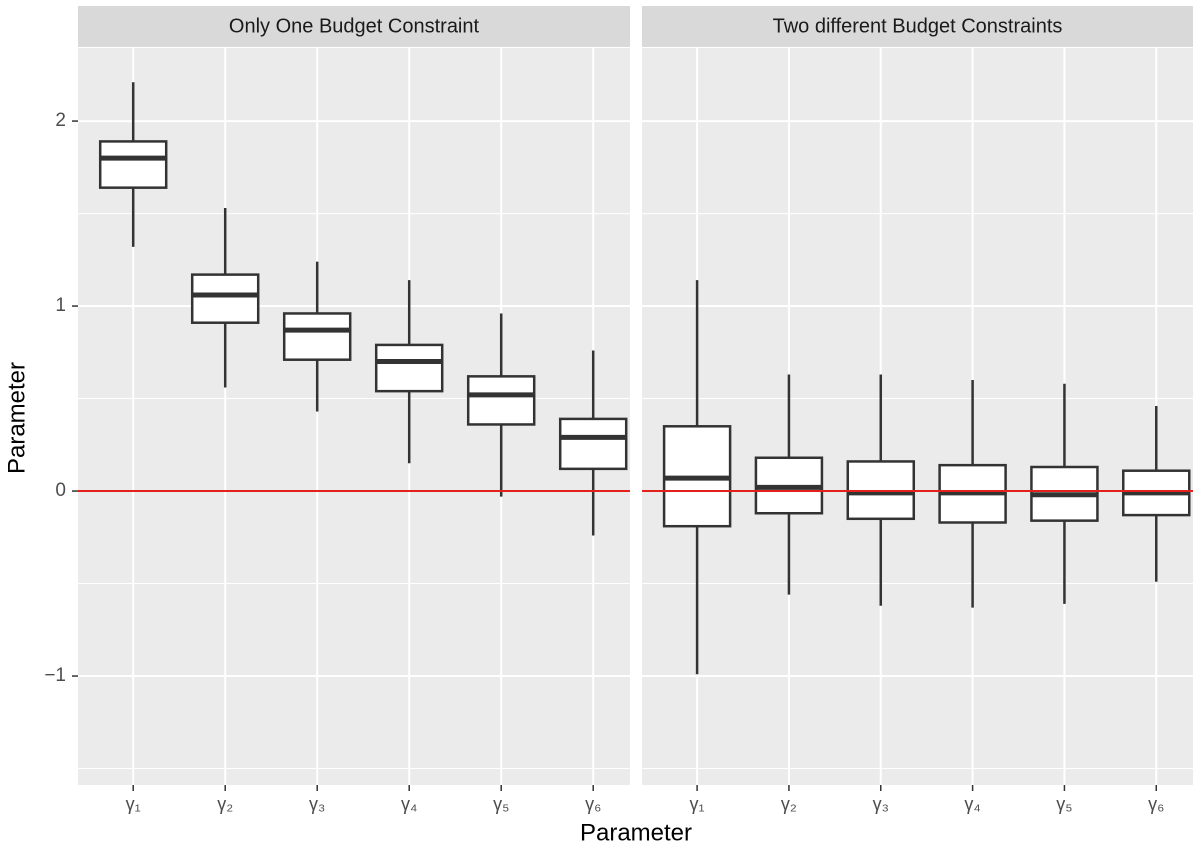 This screenshot has width=1193, height=849. I want to click on strip-title: Two different Budget Constraints, so click(918, 26).